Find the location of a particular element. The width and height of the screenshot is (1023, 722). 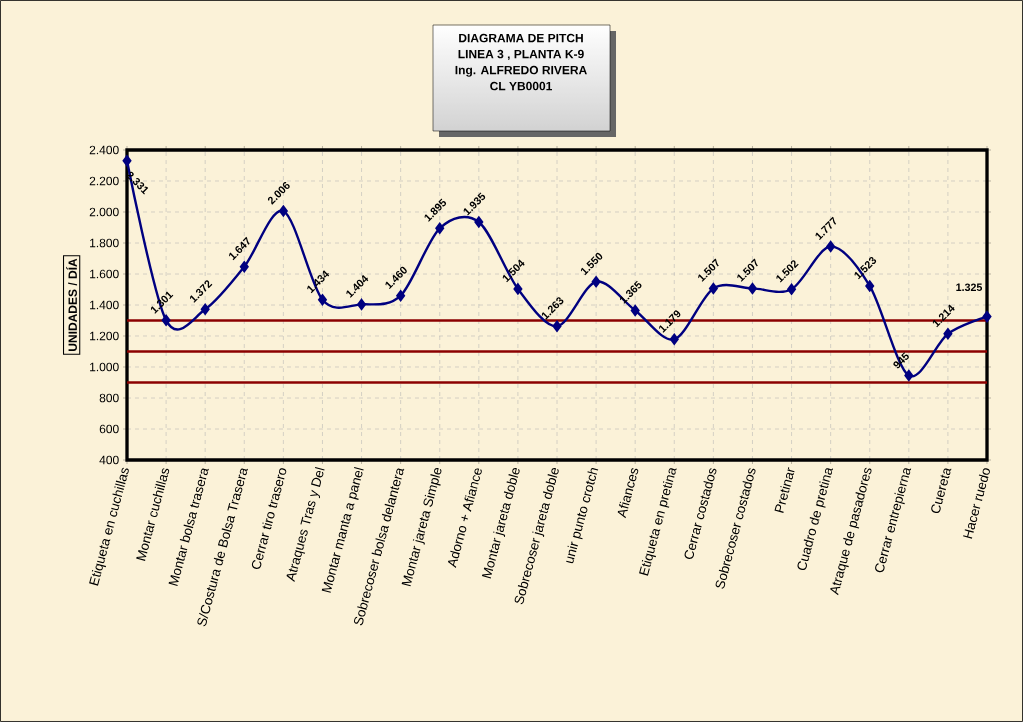

data-label: 945 is located at coordinates (901, 360).